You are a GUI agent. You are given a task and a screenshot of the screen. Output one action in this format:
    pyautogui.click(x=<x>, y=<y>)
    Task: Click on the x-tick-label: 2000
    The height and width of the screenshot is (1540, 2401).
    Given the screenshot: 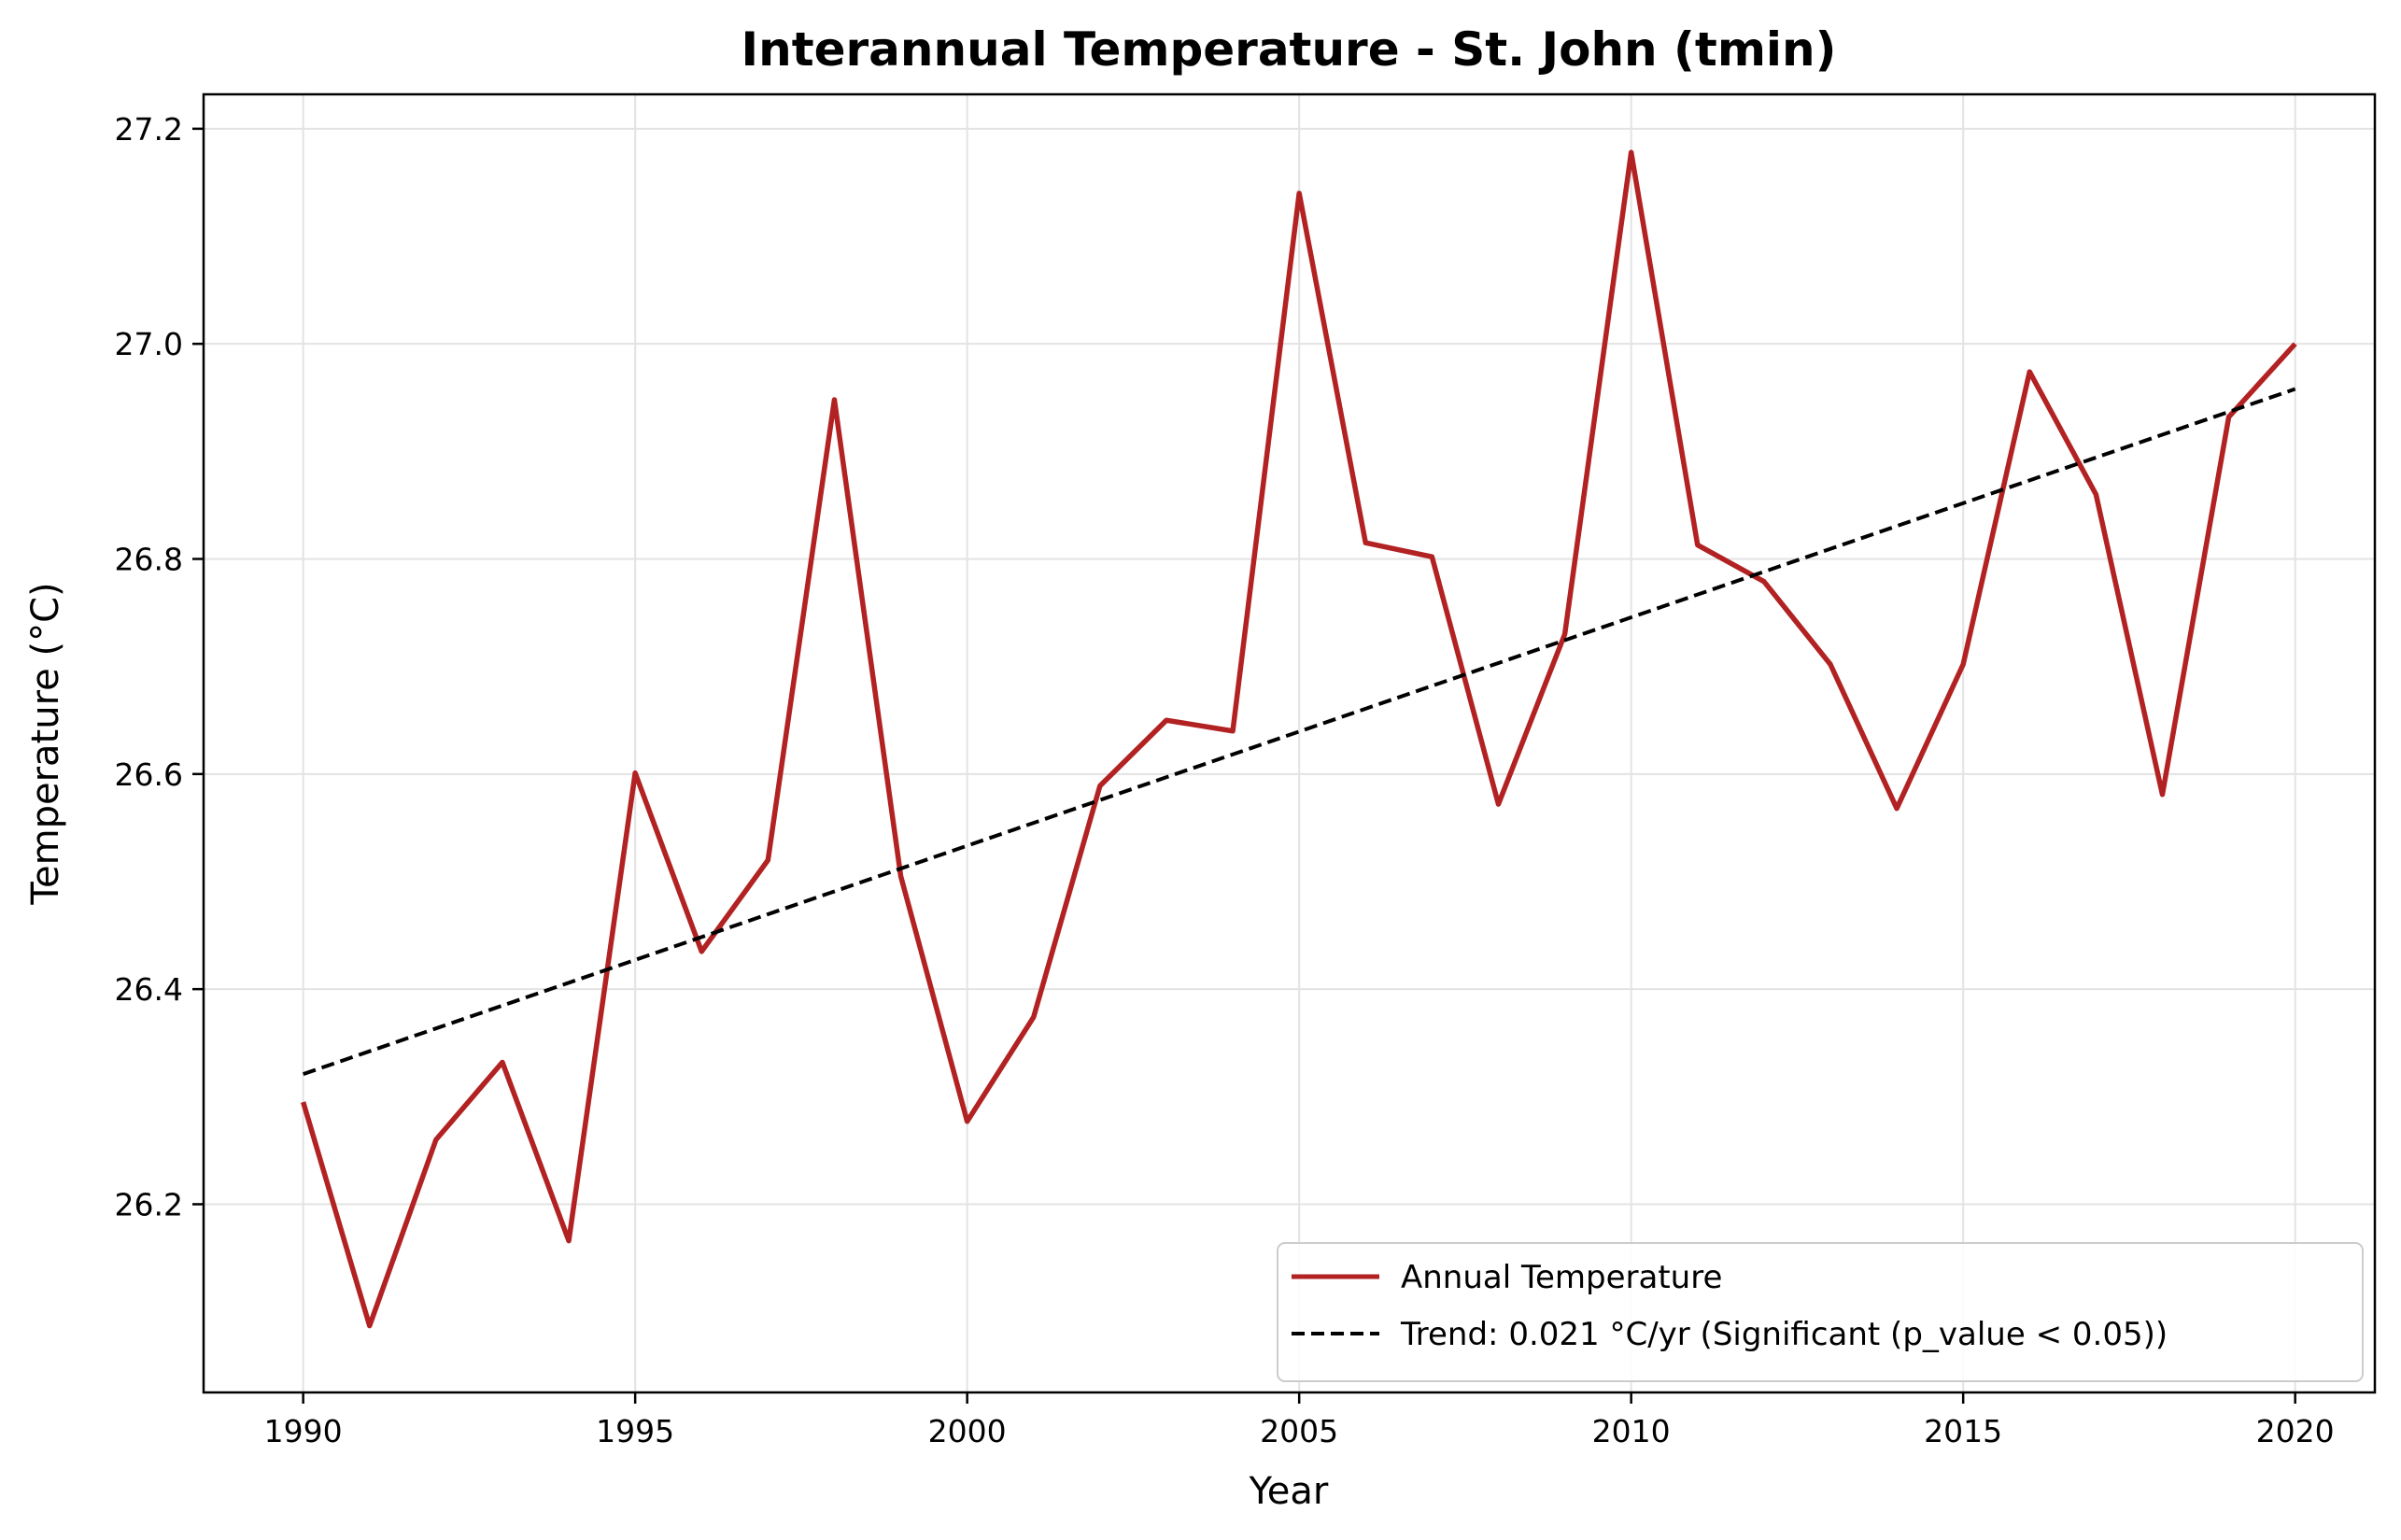 What is the action you would take?
    pyautogui.click(x=967, y=1431)
    